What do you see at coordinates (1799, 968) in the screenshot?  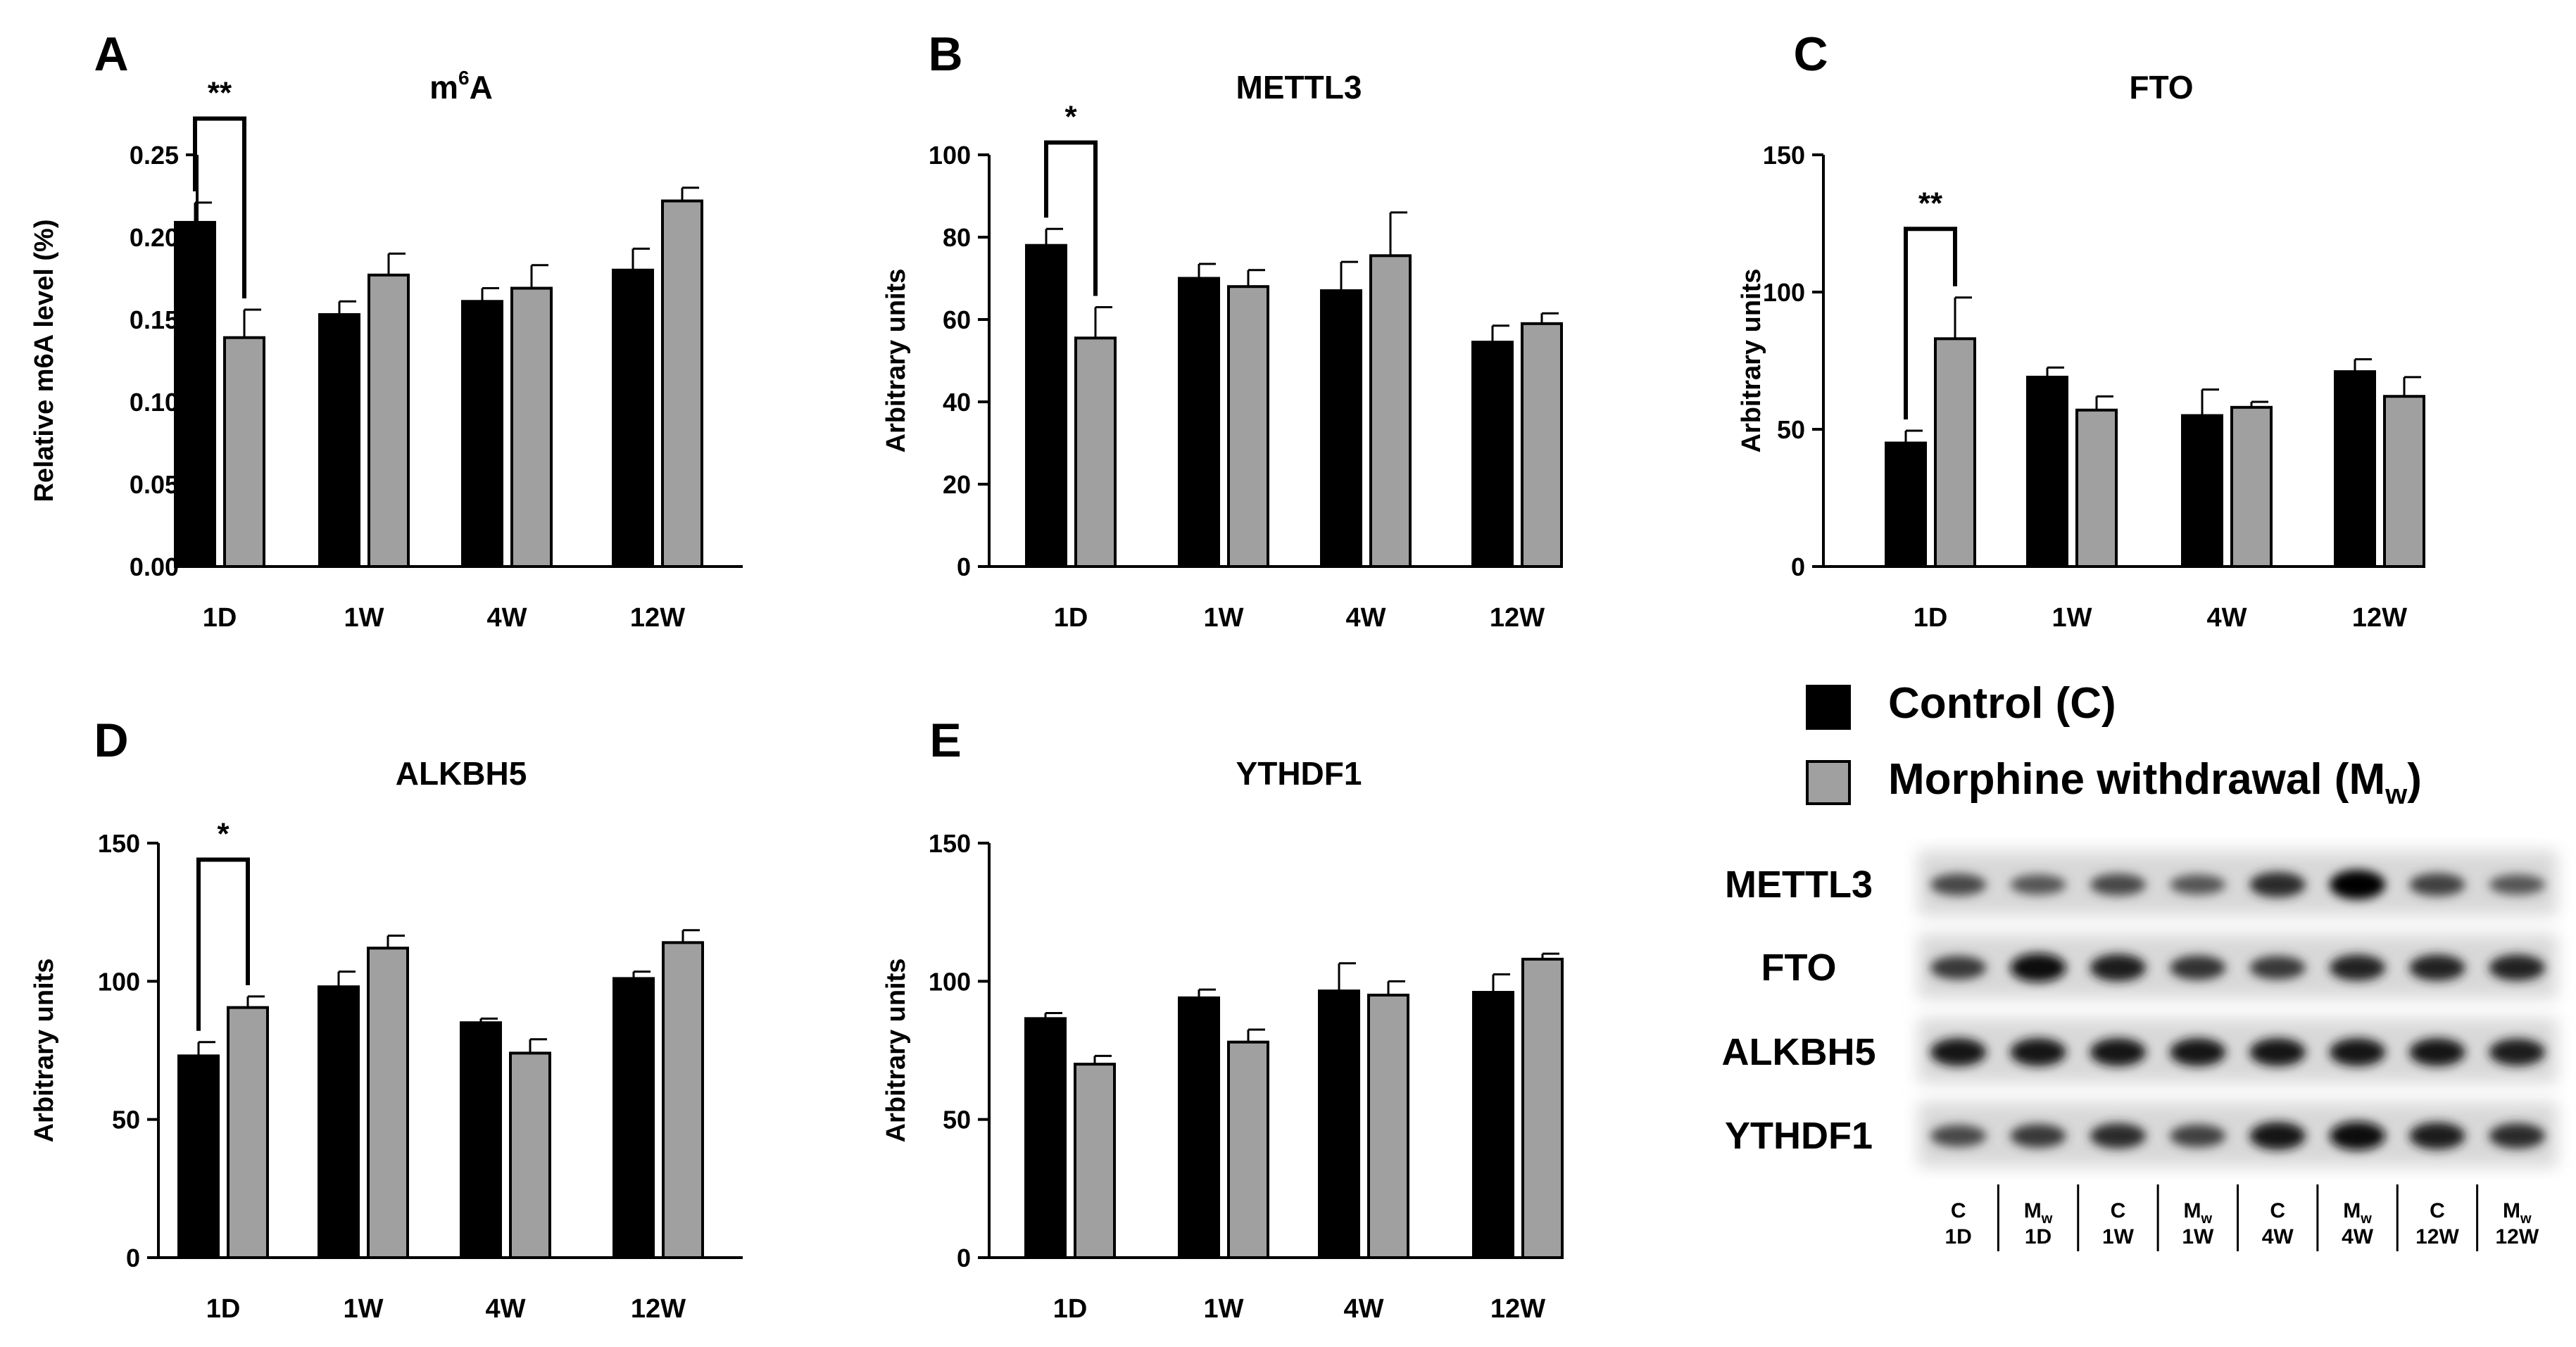 I see `blot-row-label: FTO` at bounding box center [1799, 968].